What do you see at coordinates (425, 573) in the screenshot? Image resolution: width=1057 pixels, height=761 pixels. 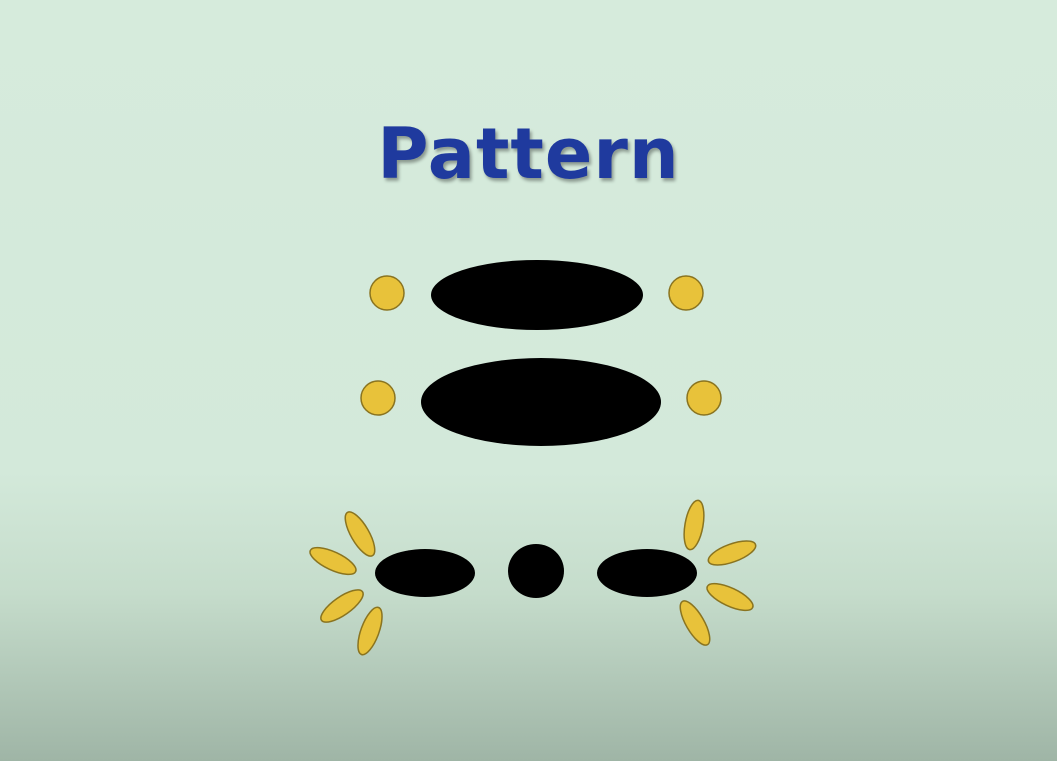 I see `row-3-left-ellipse` at bounding box center [425, 573].